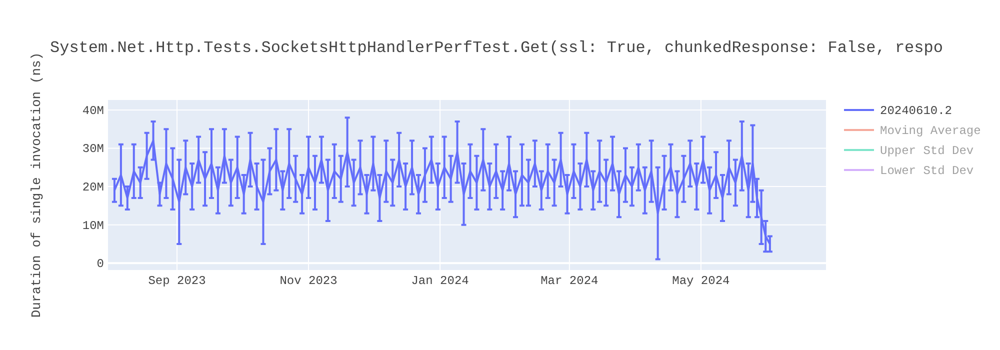 This screenshot has height=350, width=1000. I want to click on y-tick-label: 0, so click(100, 264).